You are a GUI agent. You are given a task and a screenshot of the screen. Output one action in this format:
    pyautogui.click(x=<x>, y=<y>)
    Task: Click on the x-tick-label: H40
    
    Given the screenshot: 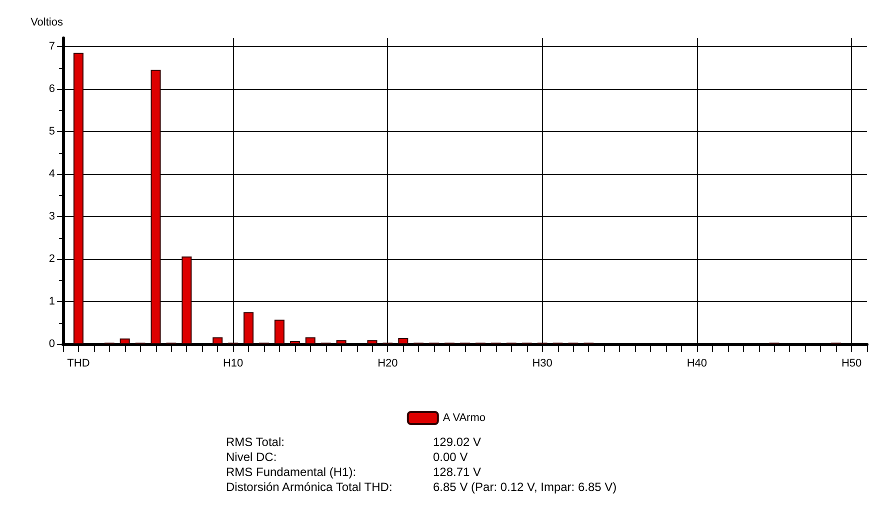 What is the action you would take?
    pyautogui.click(x=697, y=364)
    